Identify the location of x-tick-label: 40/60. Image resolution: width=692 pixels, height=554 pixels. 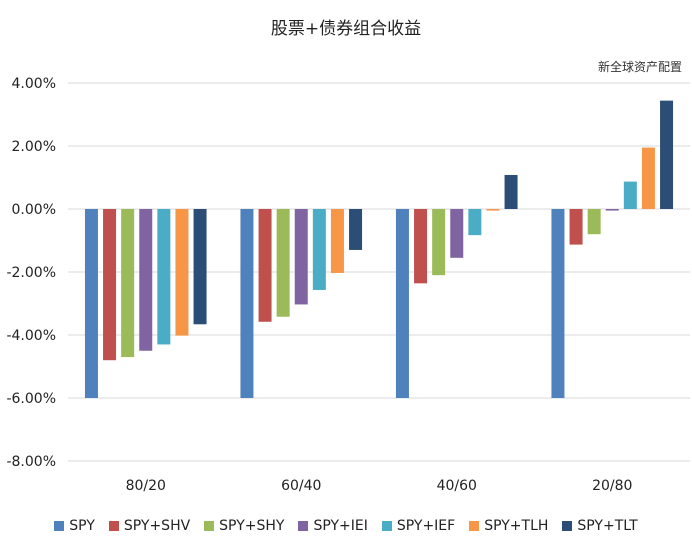
(457, 486).